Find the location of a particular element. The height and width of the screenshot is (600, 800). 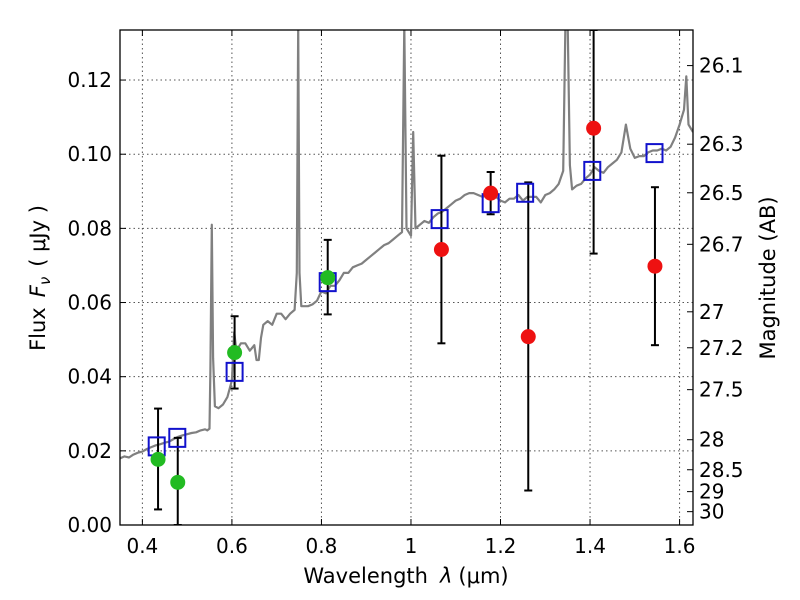

y2-axis-label: Magnitude (AB) is located at coordinates (768, 277).